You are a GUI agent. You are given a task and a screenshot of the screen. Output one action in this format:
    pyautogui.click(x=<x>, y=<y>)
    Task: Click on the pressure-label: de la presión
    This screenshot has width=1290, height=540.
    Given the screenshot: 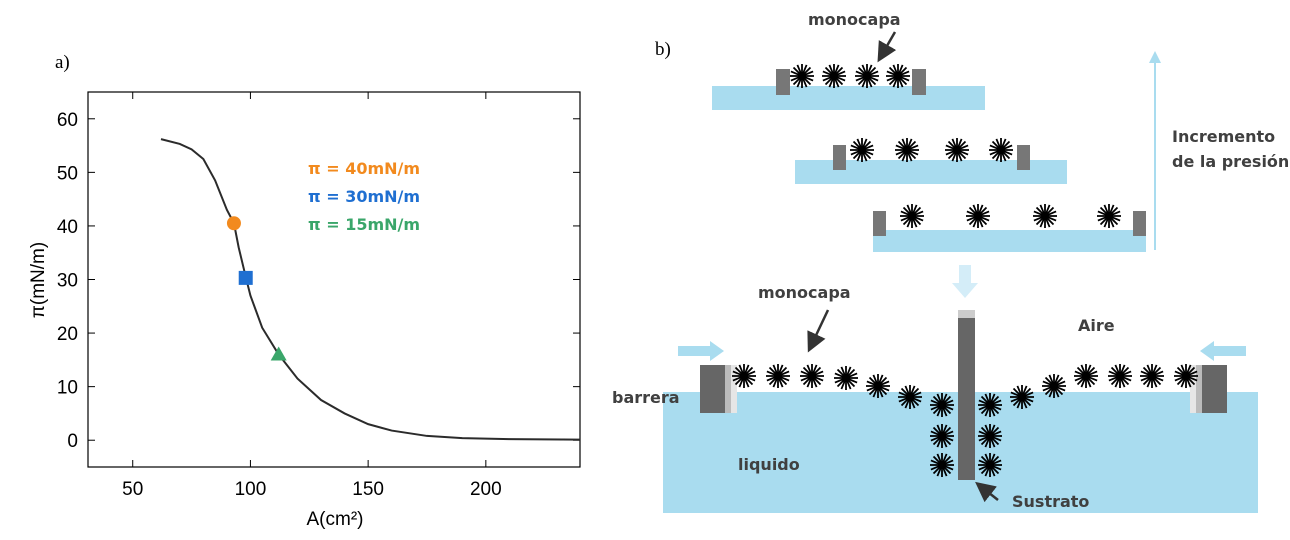 What is the action you would take?
    pyautogui.click(x=1230, y=161)
    